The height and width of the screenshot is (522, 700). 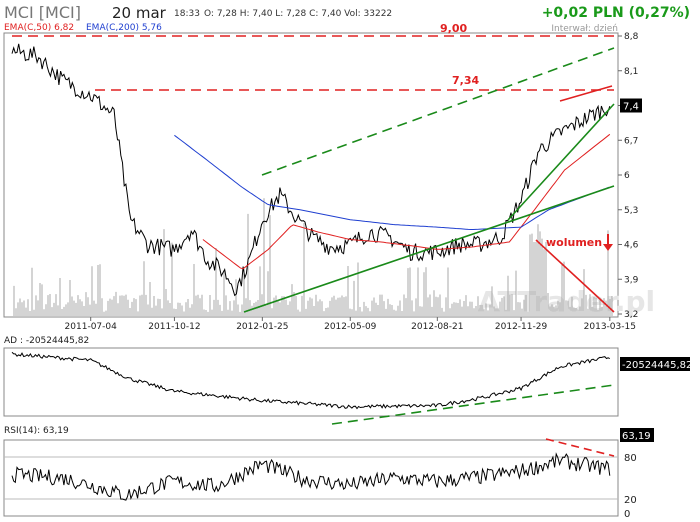 I want to click on volume-decline-line, so click(x=575, y=276).